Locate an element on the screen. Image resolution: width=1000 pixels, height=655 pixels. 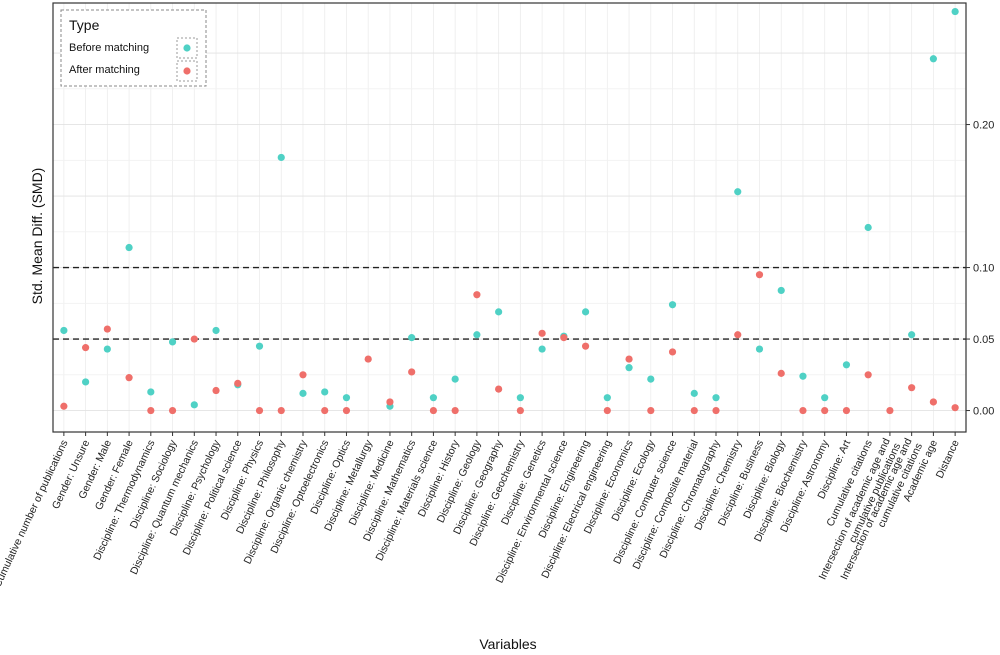
legend-key-box-after is located at coordinates (187, 71).